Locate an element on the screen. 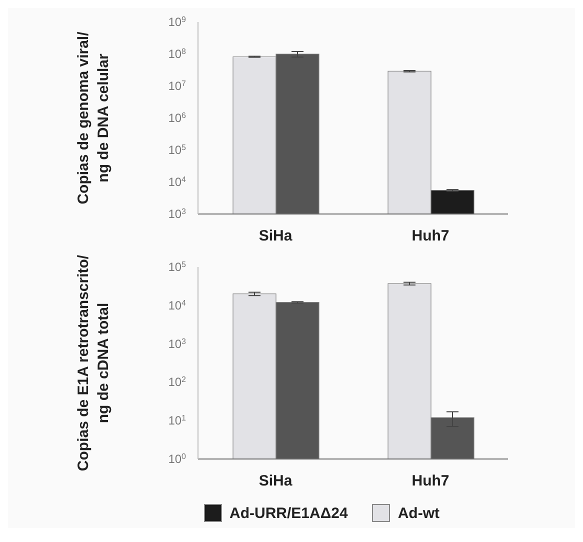  y-axis-title: Copias de E1A retrotranscrito/ ng de cDNA total is located at coordinates (93, 363).